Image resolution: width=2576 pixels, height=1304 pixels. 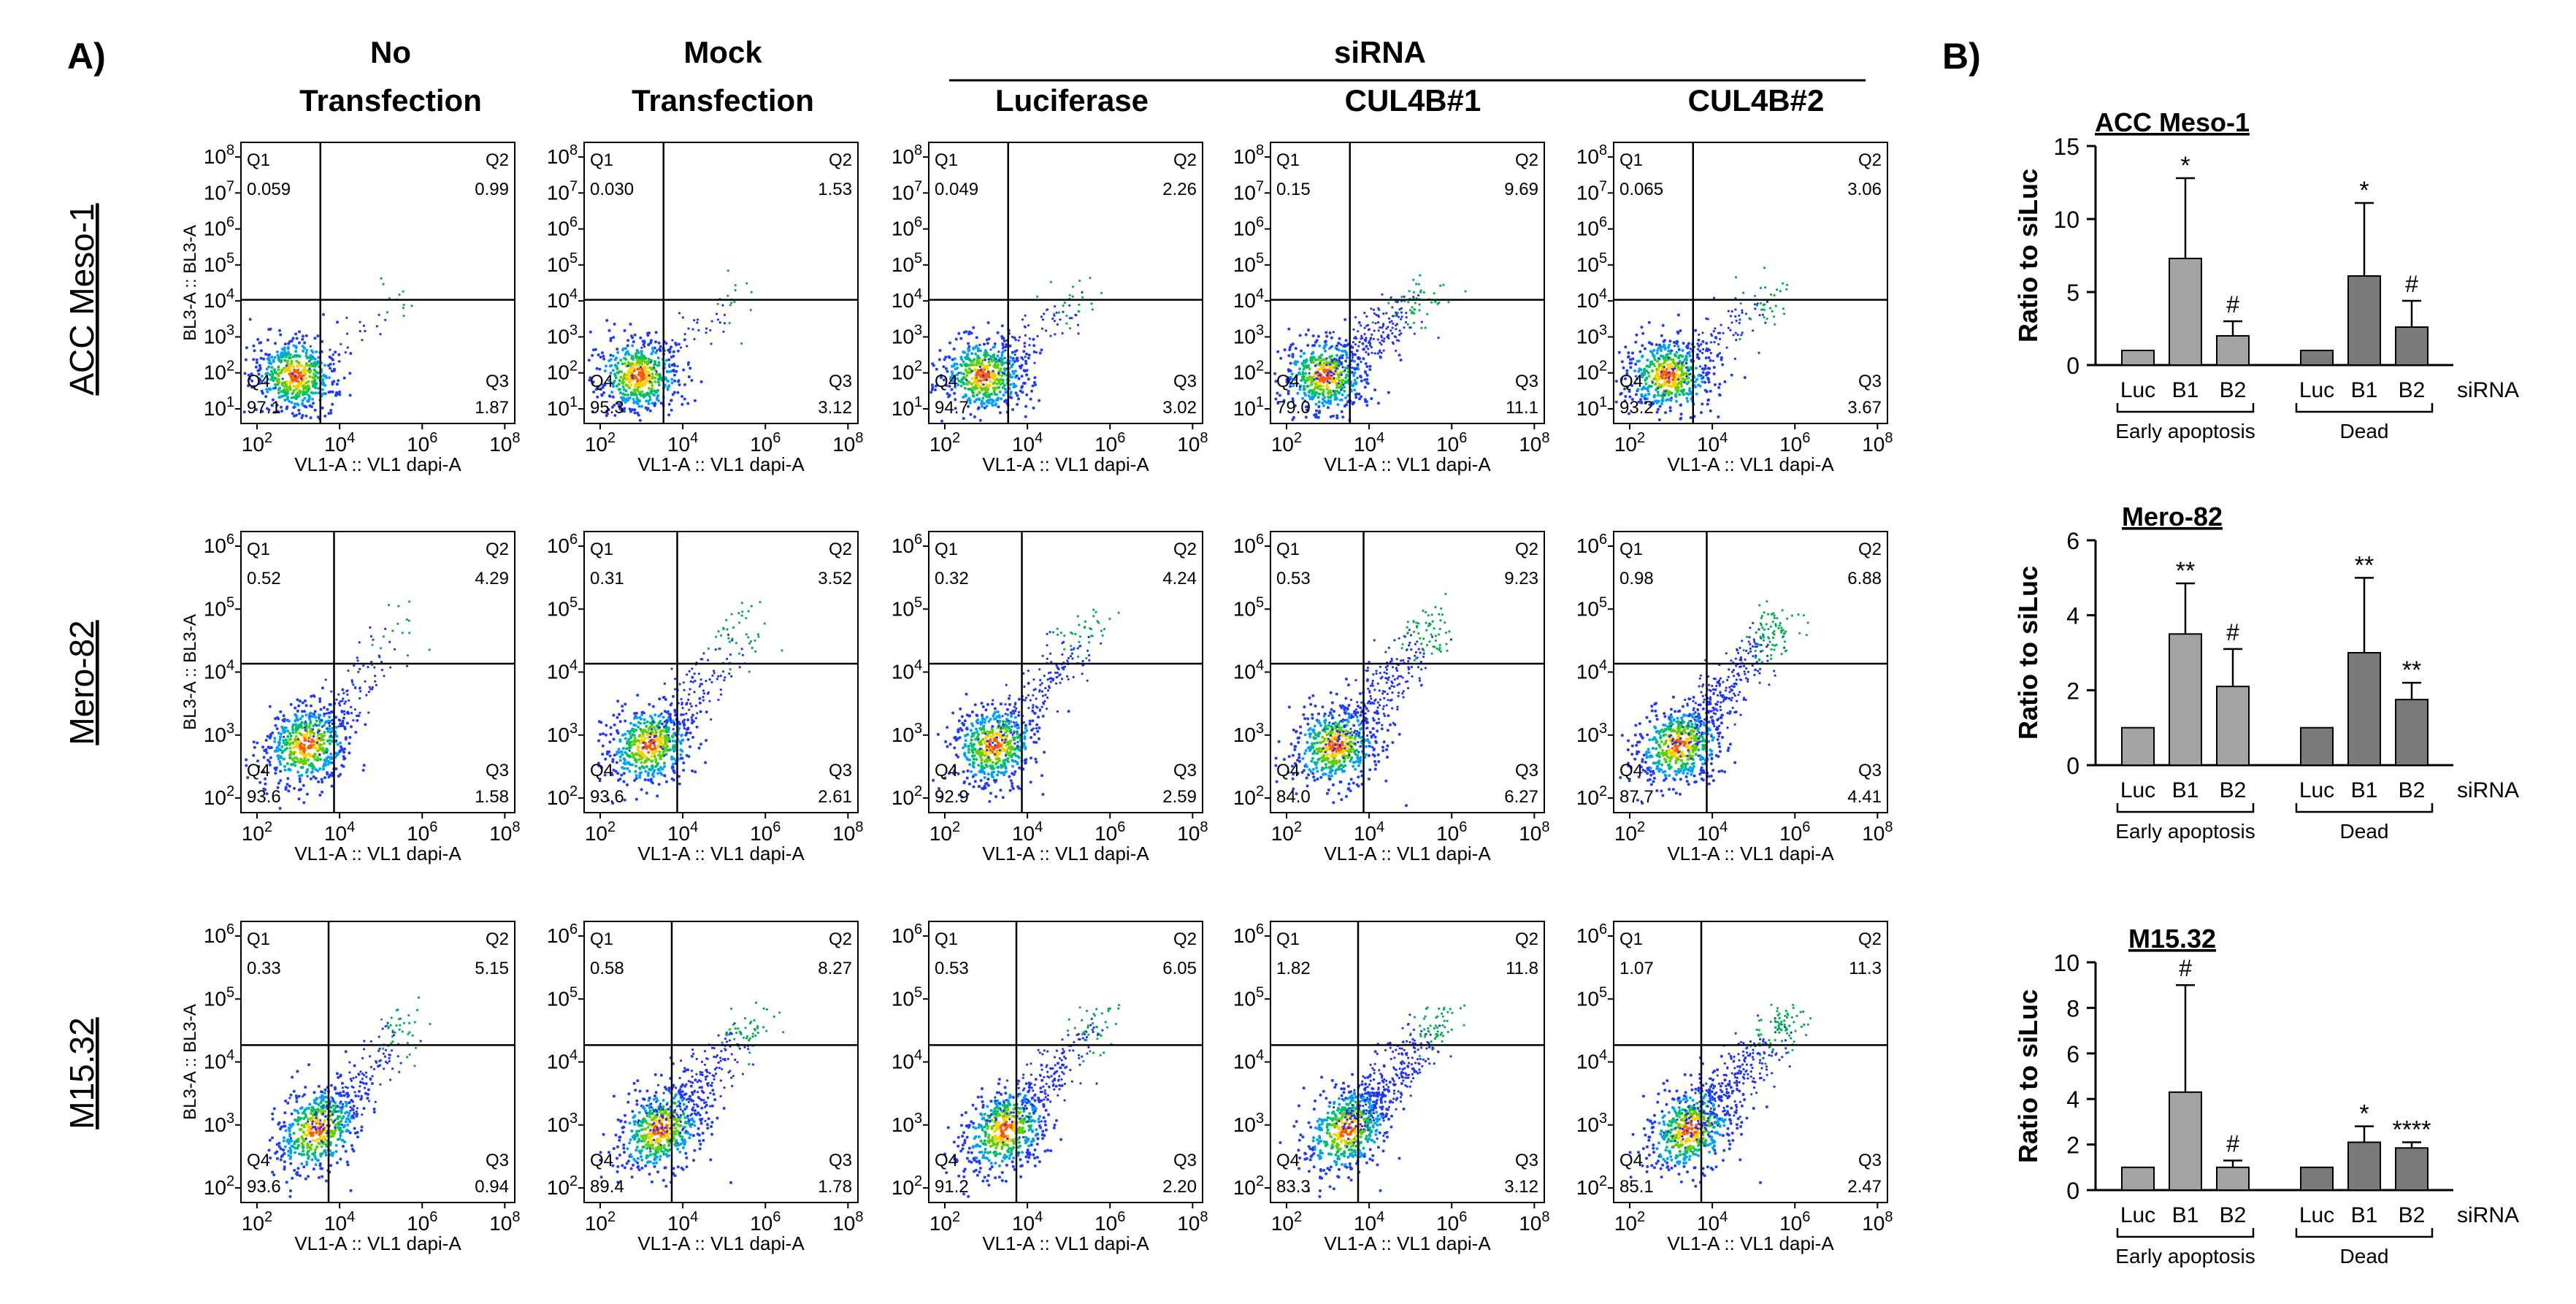 I want to click on tick-exponent: 8, so click(x=859, y=438).